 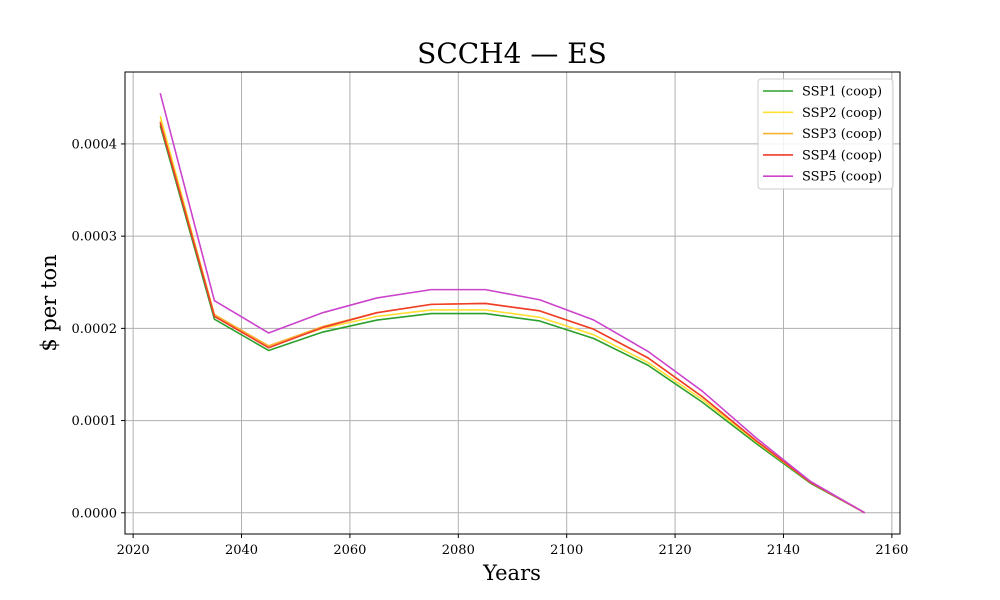 What do you see at coordinates (783, 550) in the screenshot?
I see `x-tick-label: 2140` at bounding box center [783, 550].